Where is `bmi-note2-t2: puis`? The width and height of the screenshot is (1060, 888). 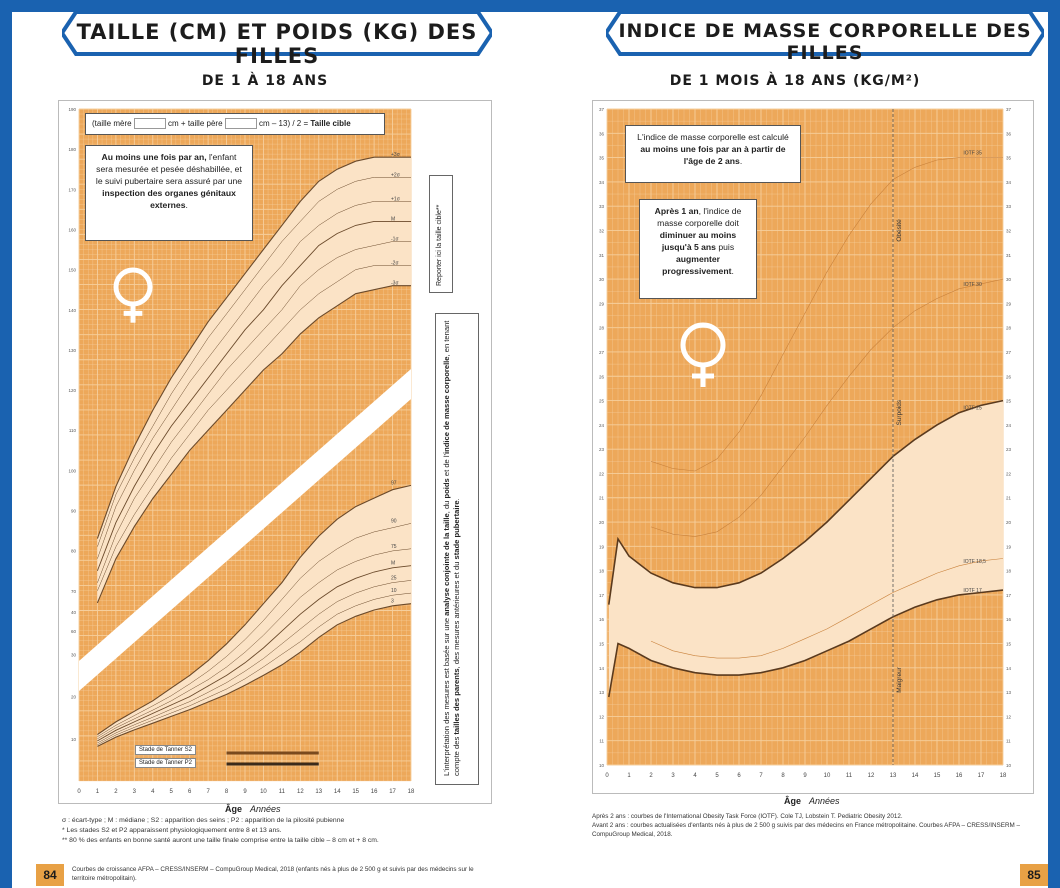 bmi-note2-t2: puis is located at coordinates (725, 247).